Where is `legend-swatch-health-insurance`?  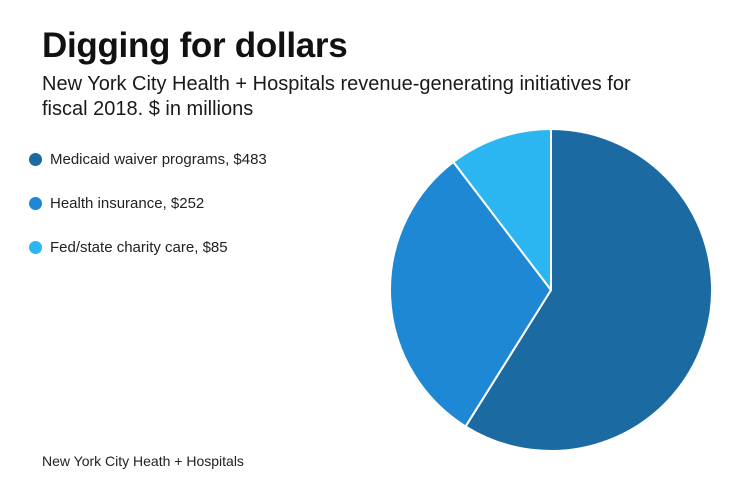
legend-swatch-health-insurance is located at coordinates (35, 203).